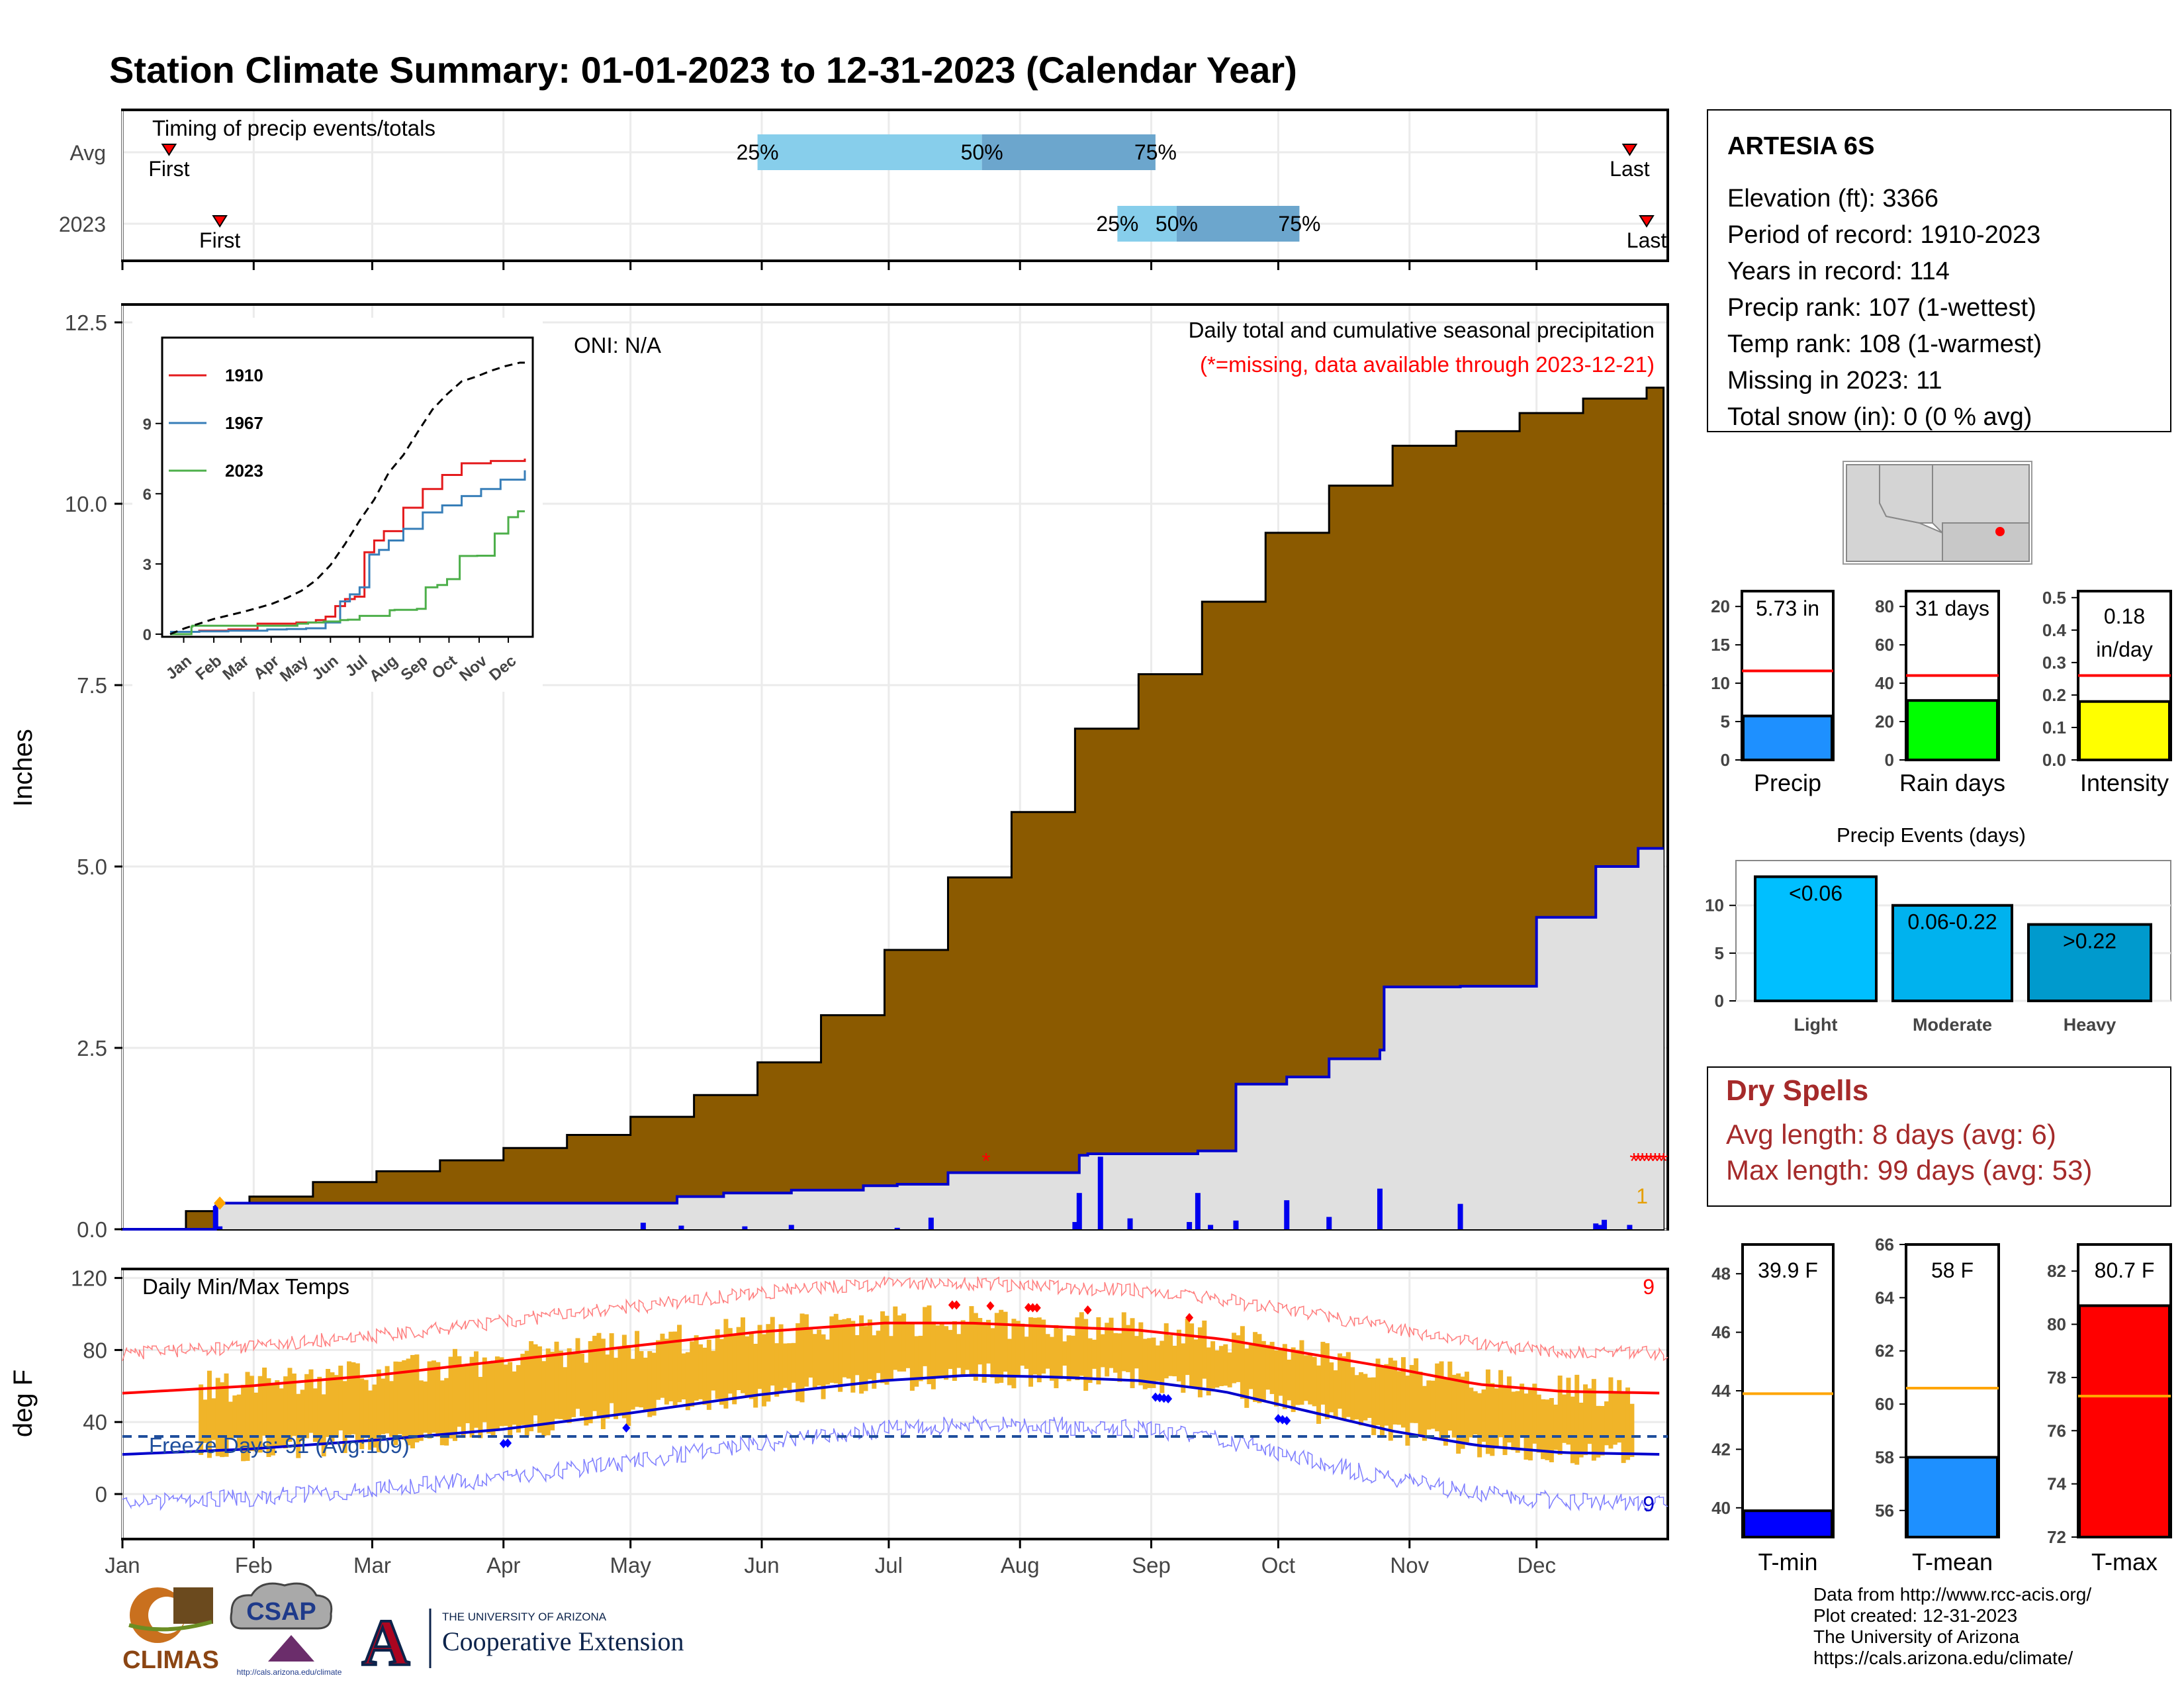  I want to click on precip-gauge-tick-label: 0, so click(1726, 760).